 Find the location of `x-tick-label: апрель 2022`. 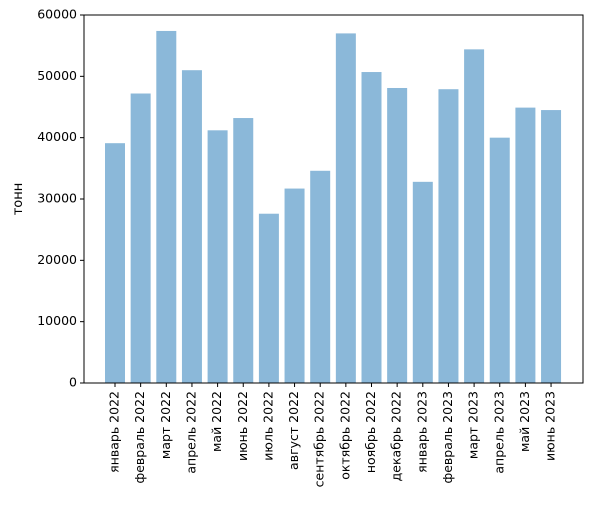

x-tick-label: апрель 2022 is located at coordinates (190, 432).